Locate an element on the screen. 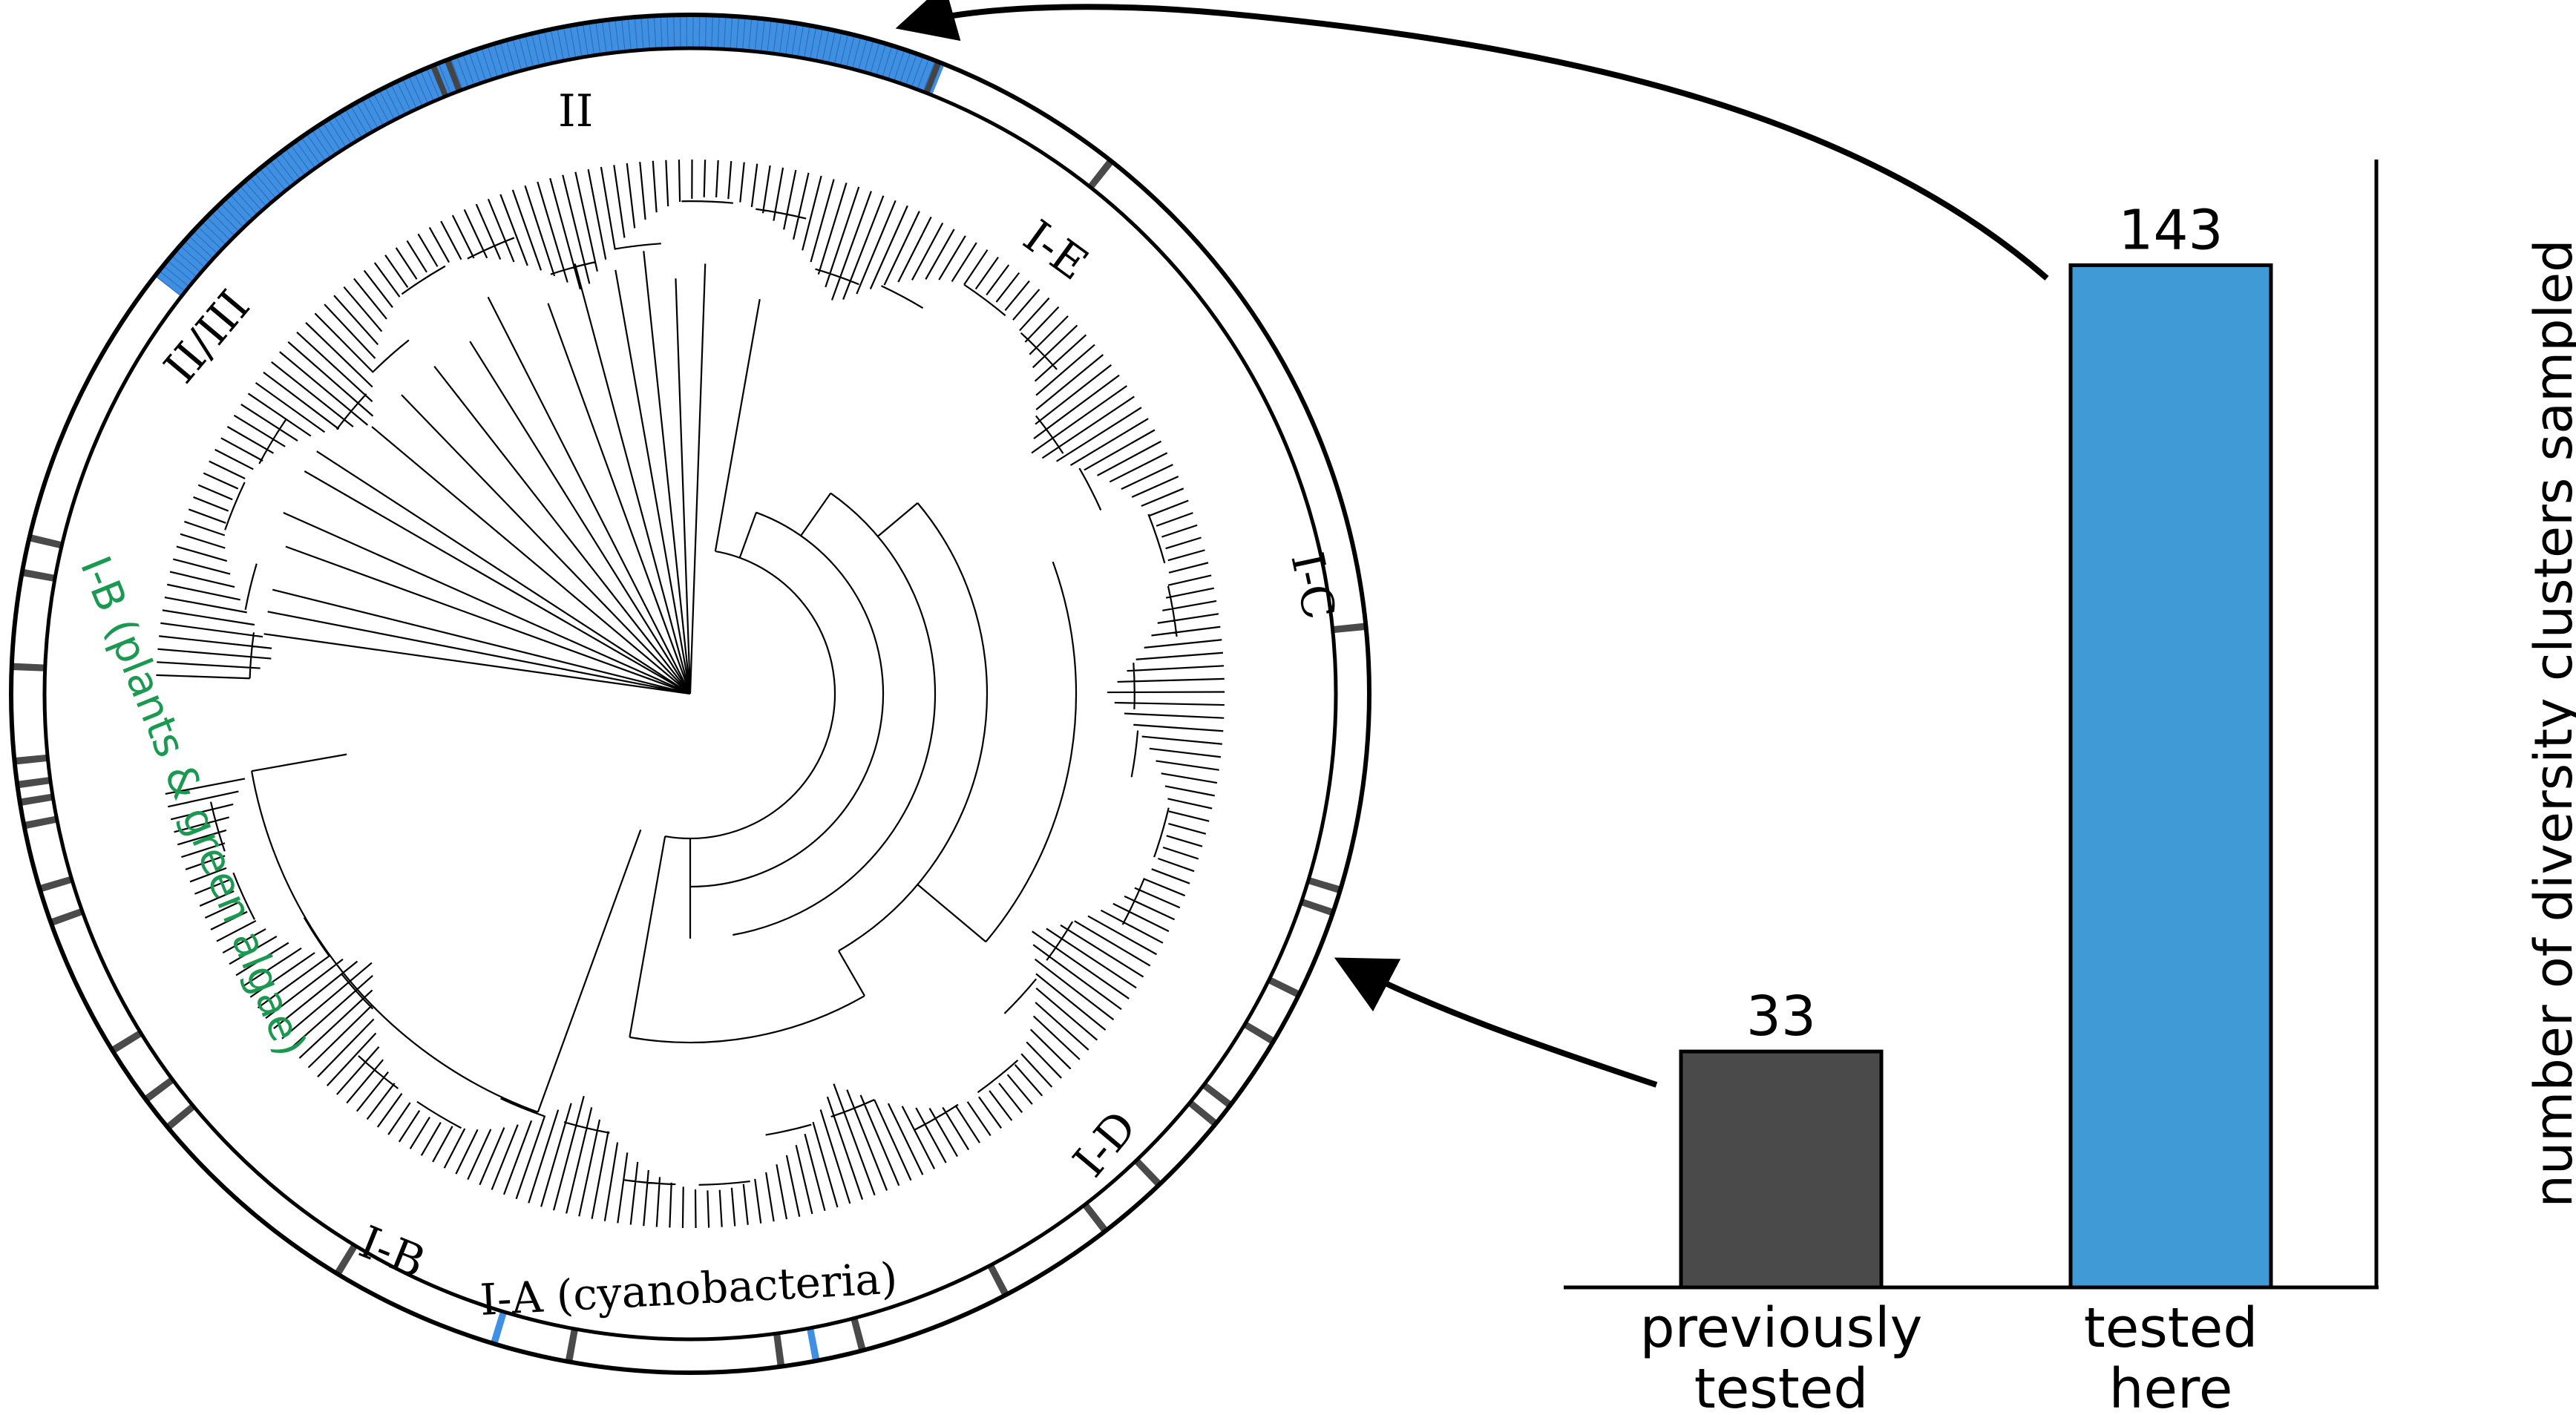 The image size is (2576, 1415). arrow-previously-tested-to-ring is located at coordinates (1496, 1022).